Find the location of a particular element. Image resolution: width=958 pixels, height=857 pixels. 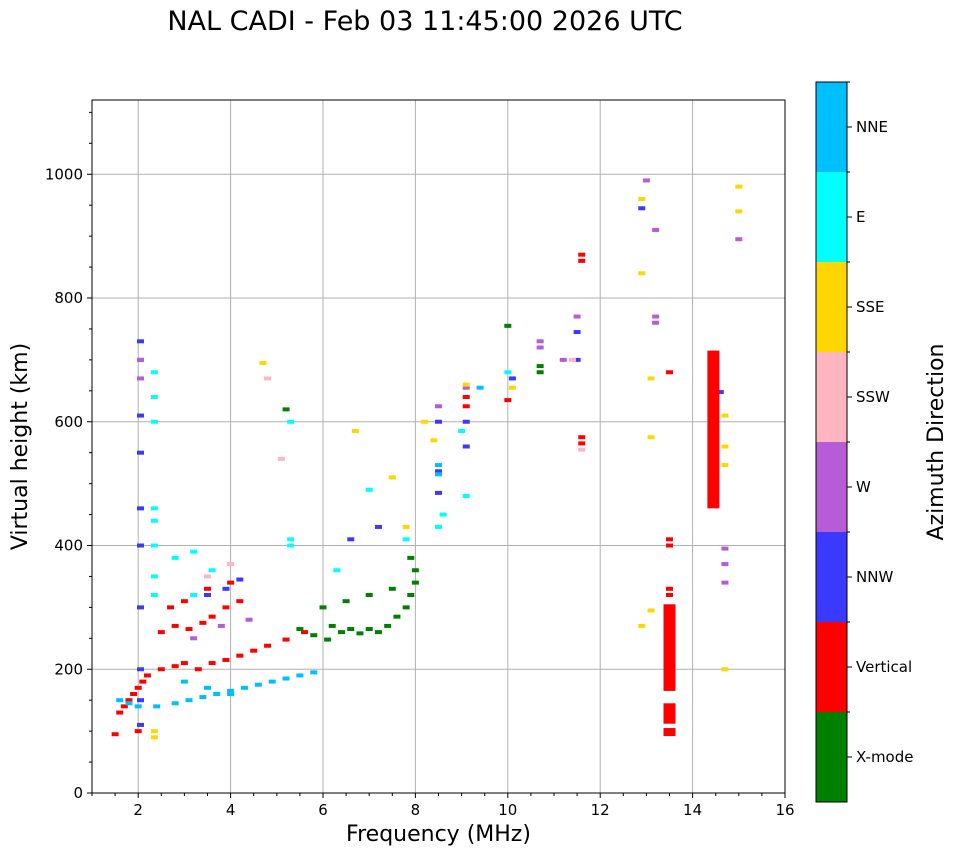

colorbar-tick-label: Vertical is located at coordinates (884, 667).